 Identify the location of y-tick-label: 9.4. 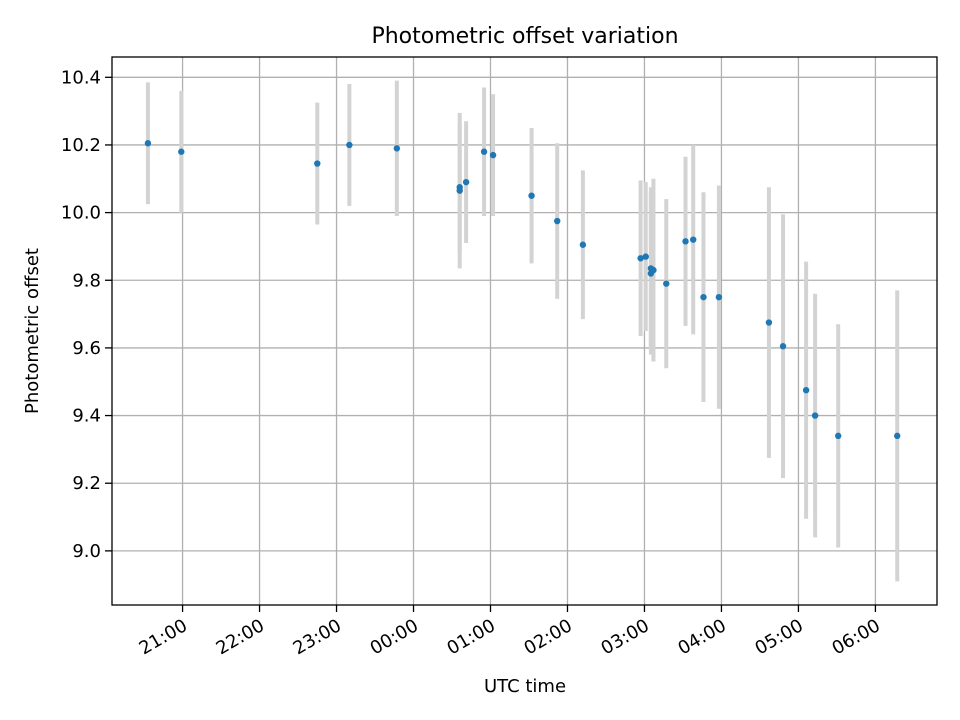
(86, 416).